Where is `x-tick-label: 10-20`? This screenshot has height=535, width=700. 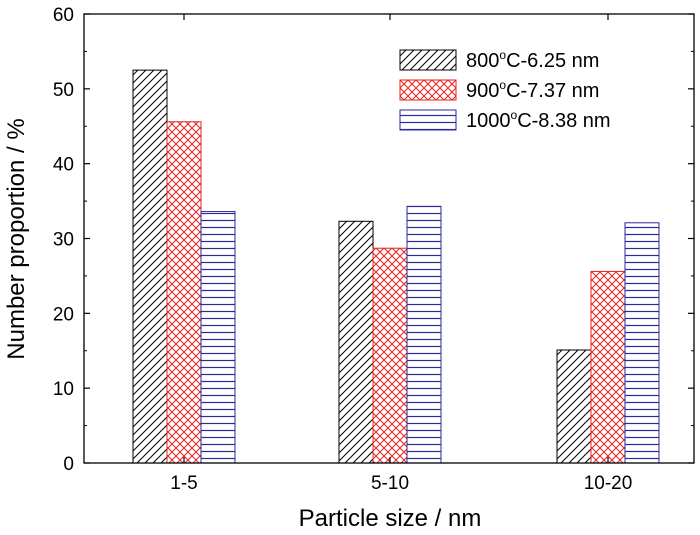
x-tick-label: 10-20 is located at coordinates (608, 483).